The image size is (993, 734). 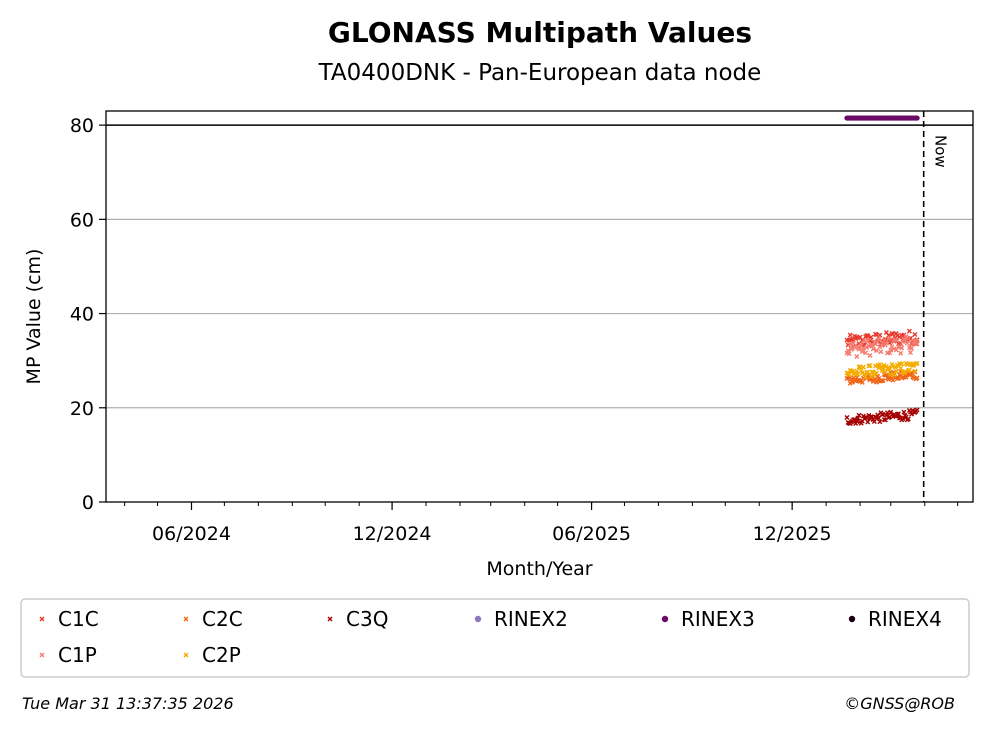 What do you see at coordinates (882, 346) in the screenshot?
I see `series-c1p` at bounding box center [882, 346].